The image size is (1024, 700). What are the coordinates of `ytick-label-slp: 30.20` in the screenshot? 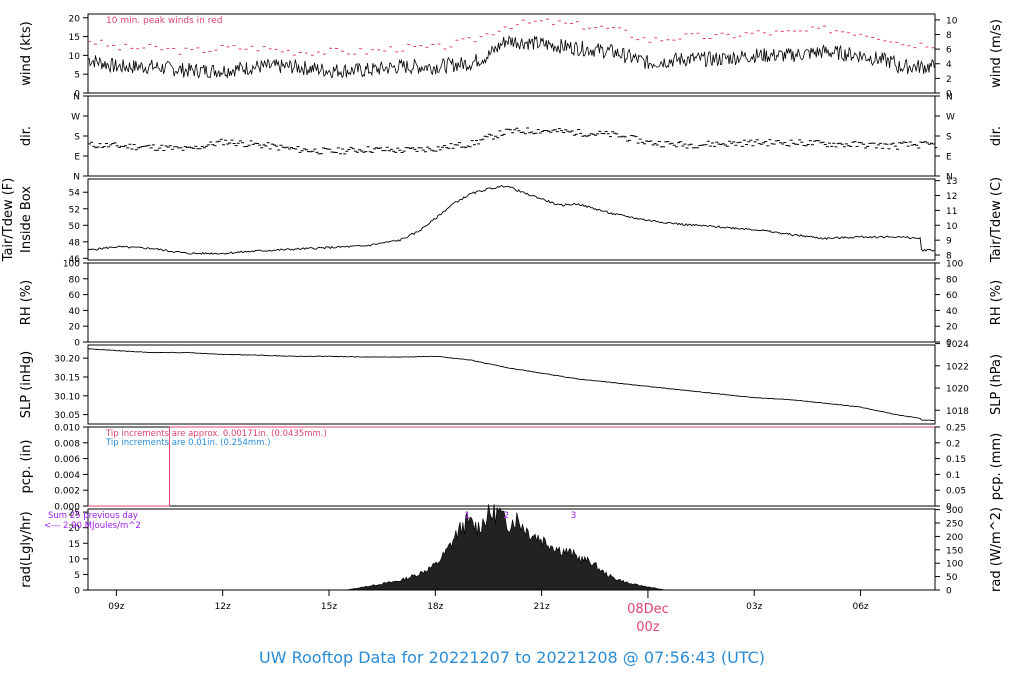 It's located at (67, 360).